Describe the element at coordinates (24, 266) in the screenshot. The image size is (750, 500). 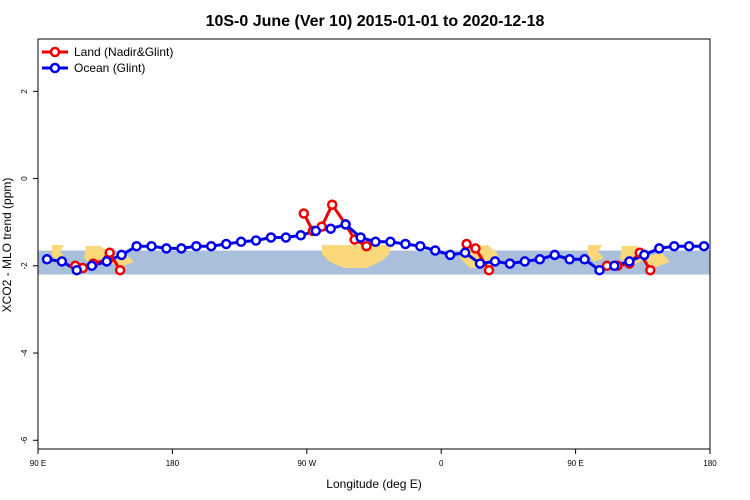
I see `y-tick-label: -2` at that location.